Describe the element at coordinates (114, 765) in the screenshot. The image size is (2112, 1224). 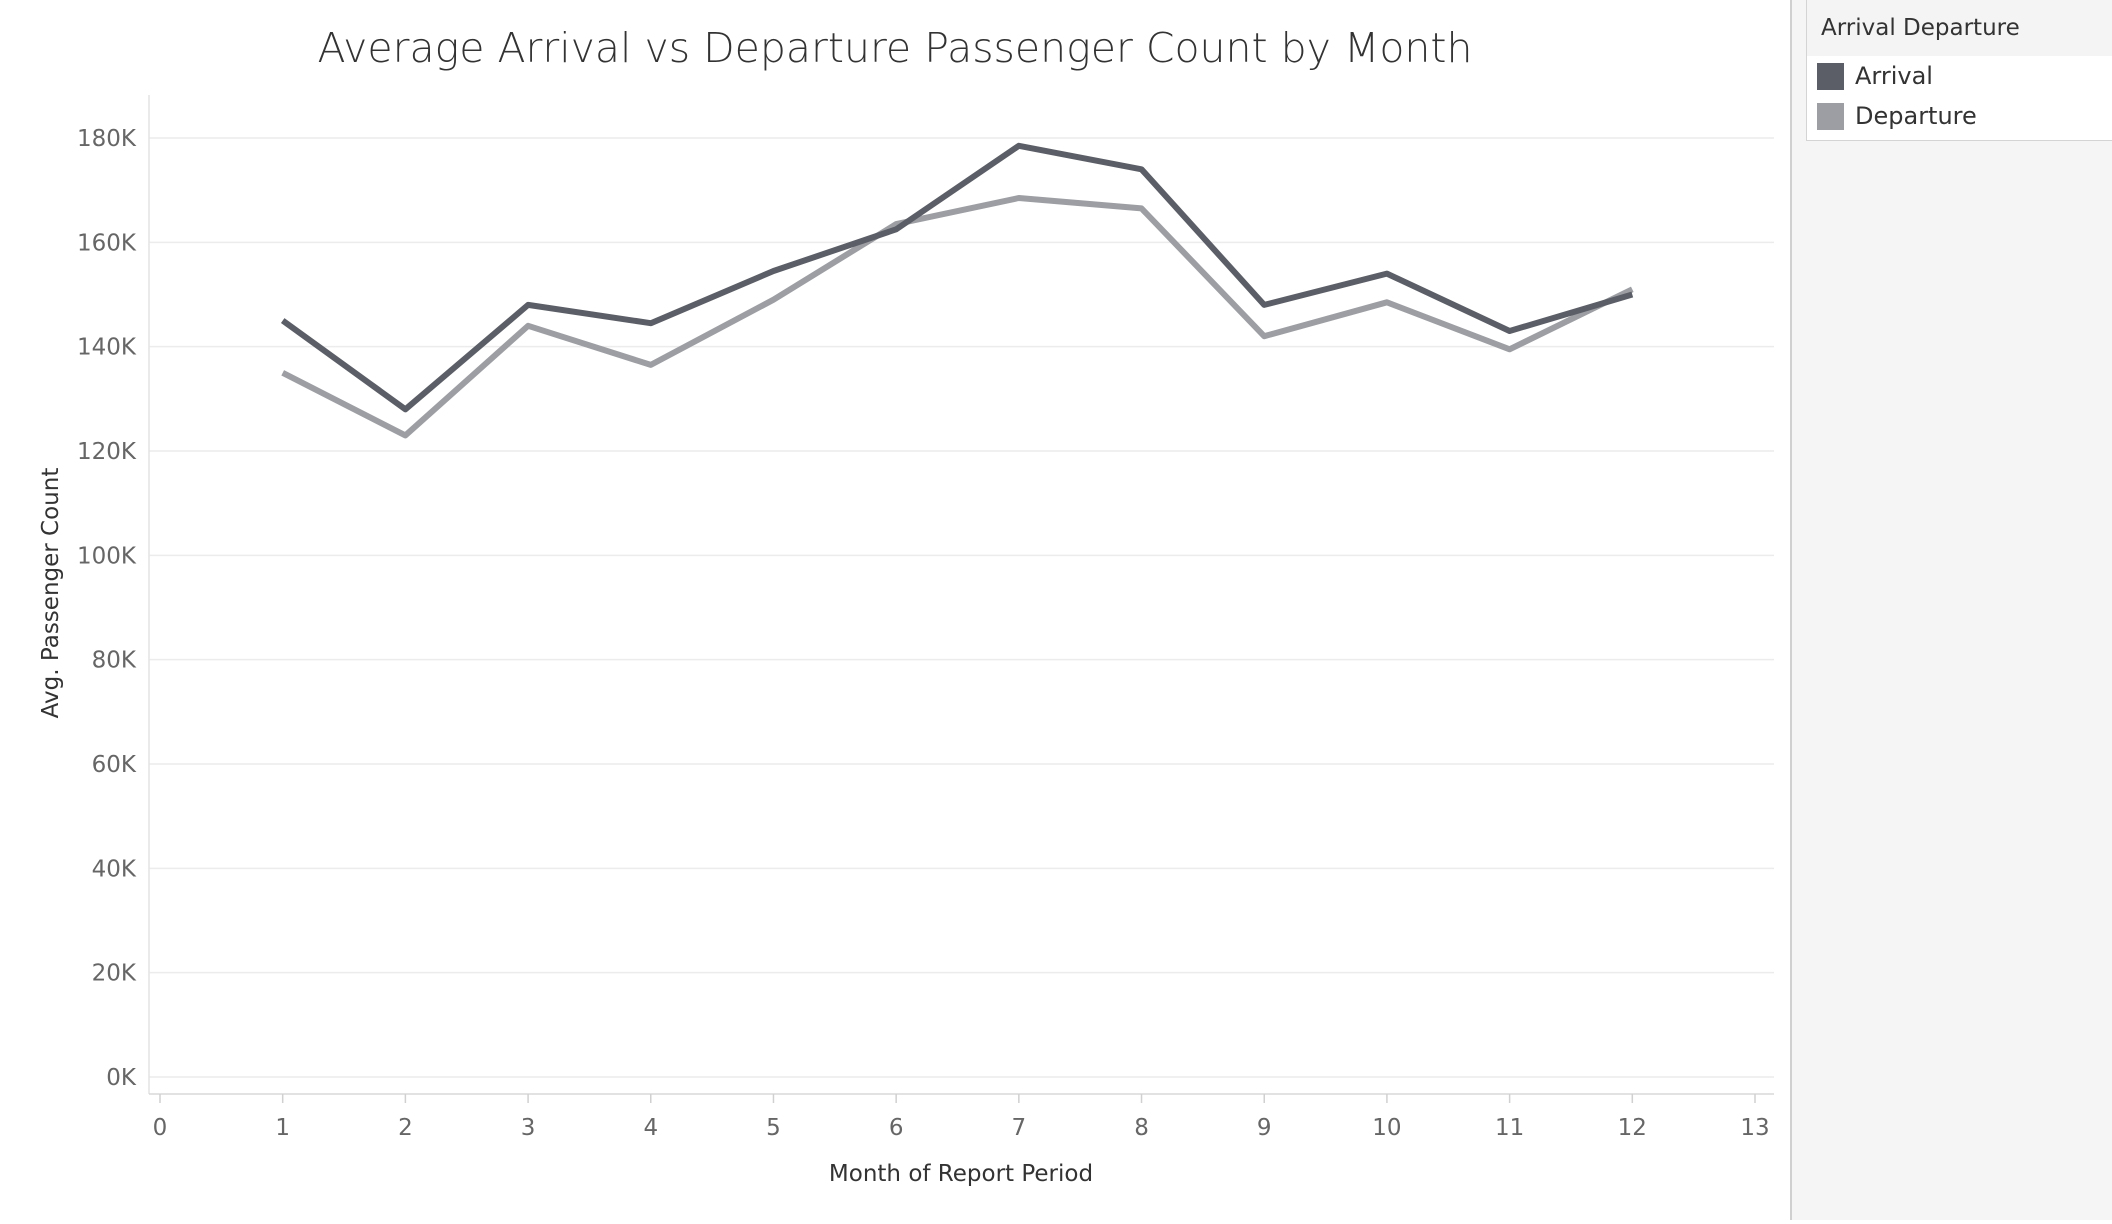
I see `y-tick-label: 60K` at that location.